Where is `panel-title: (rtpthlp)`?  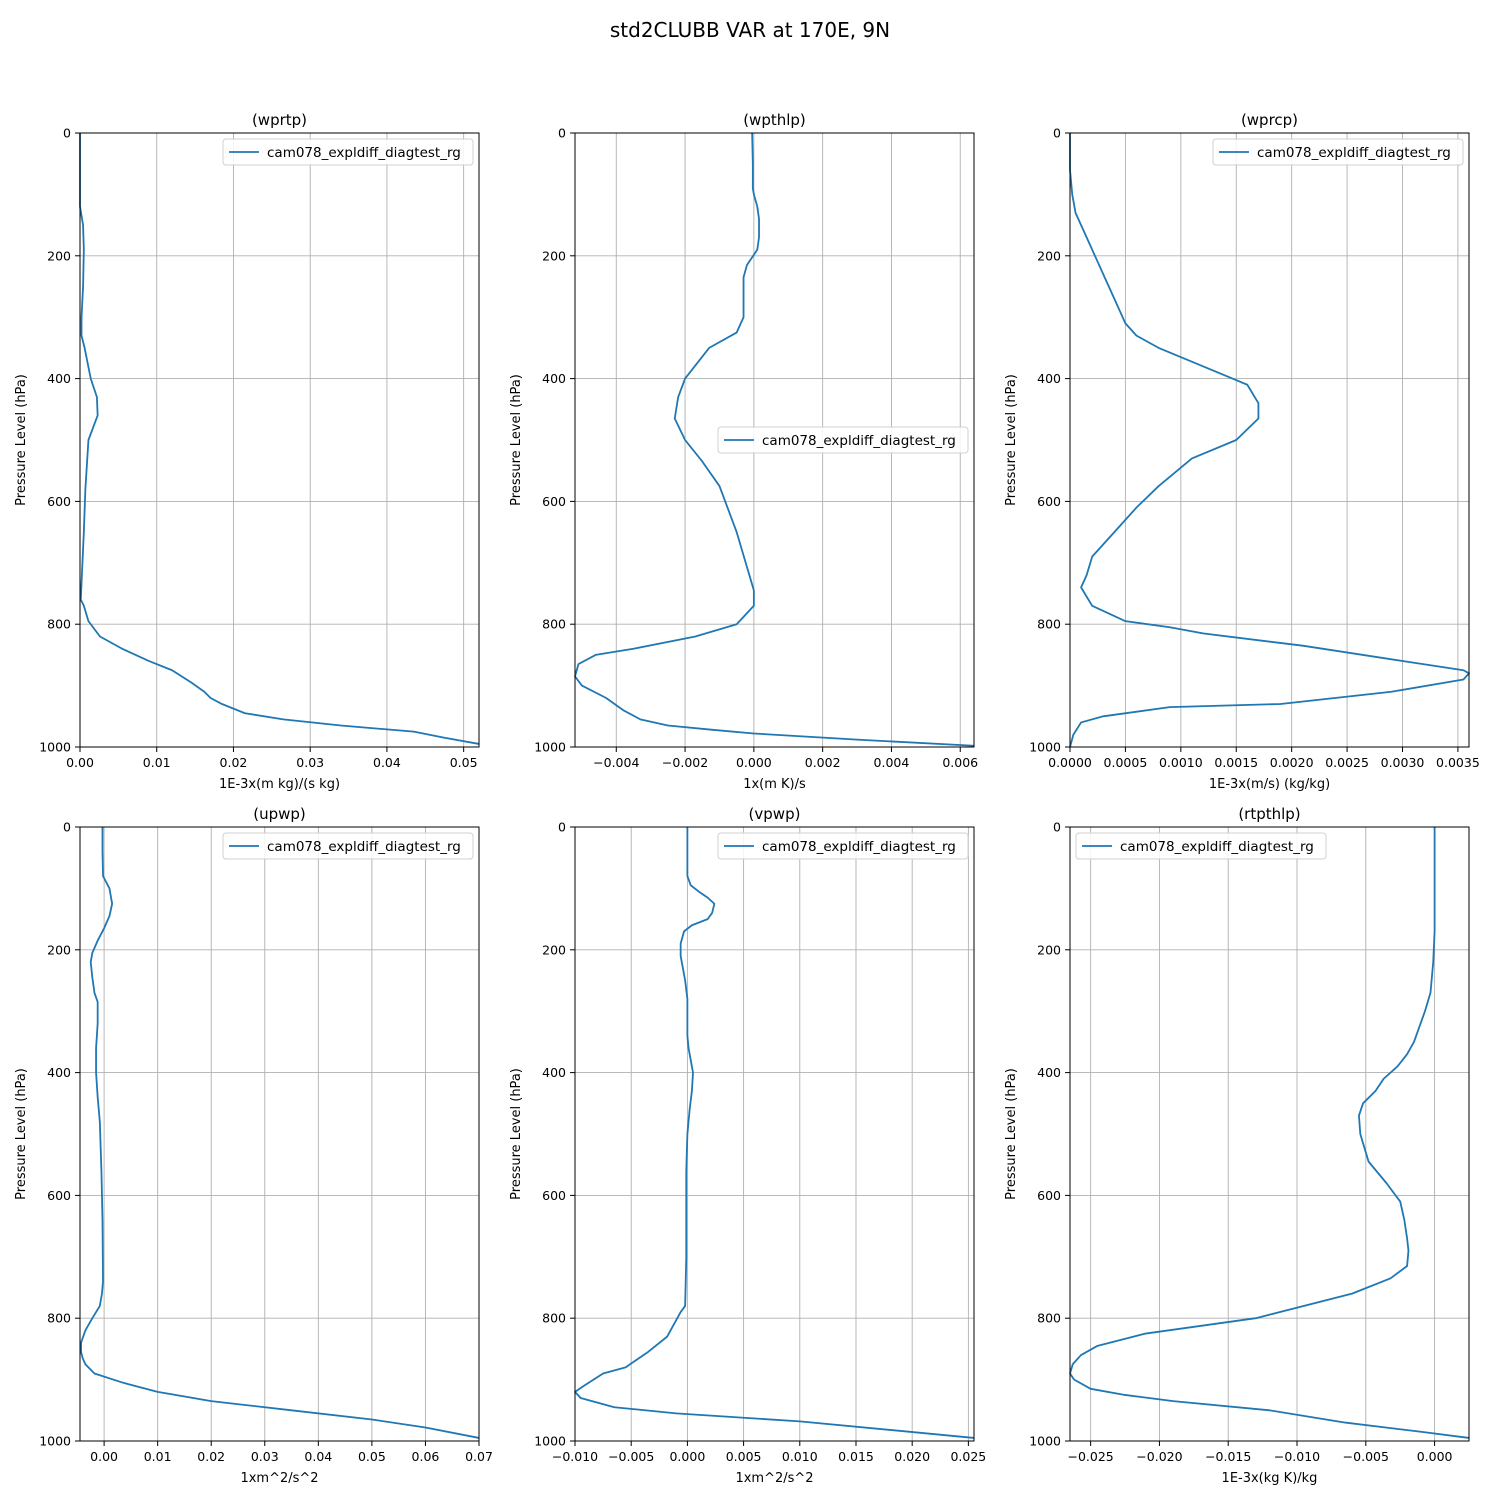
panel-title: (rtpthlp) is located at coordinates (1269, 814).